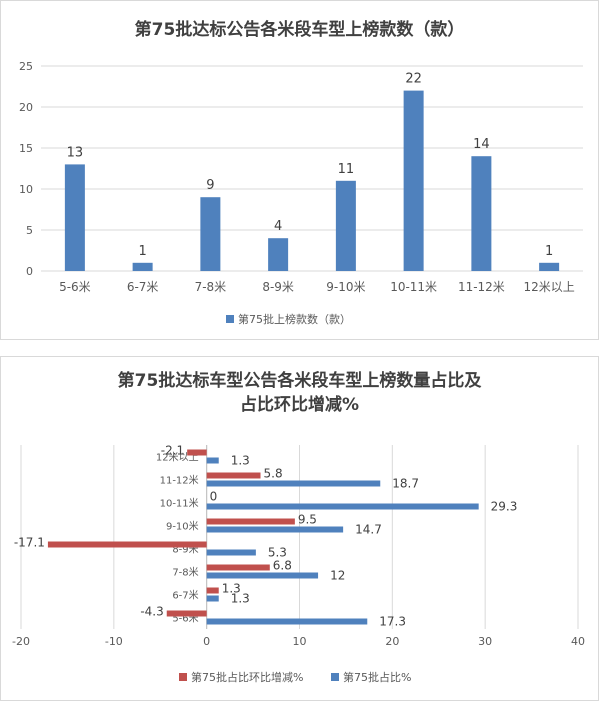  I want to click on data-label: 5.3, so click(277, 553).